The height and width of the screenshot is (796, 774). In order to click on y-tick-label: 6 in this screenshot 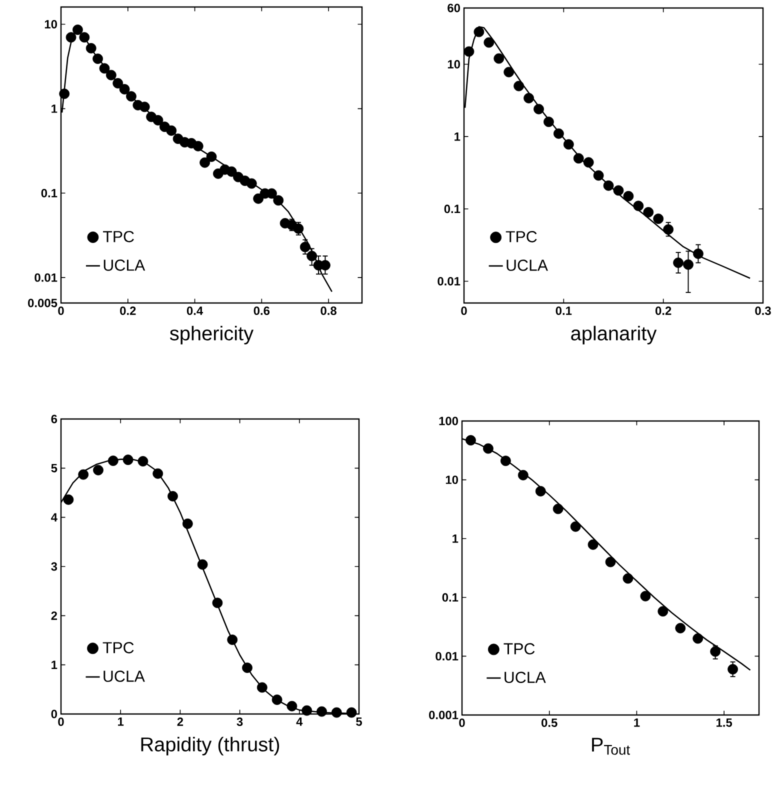, I will do `click(54, 419)`.